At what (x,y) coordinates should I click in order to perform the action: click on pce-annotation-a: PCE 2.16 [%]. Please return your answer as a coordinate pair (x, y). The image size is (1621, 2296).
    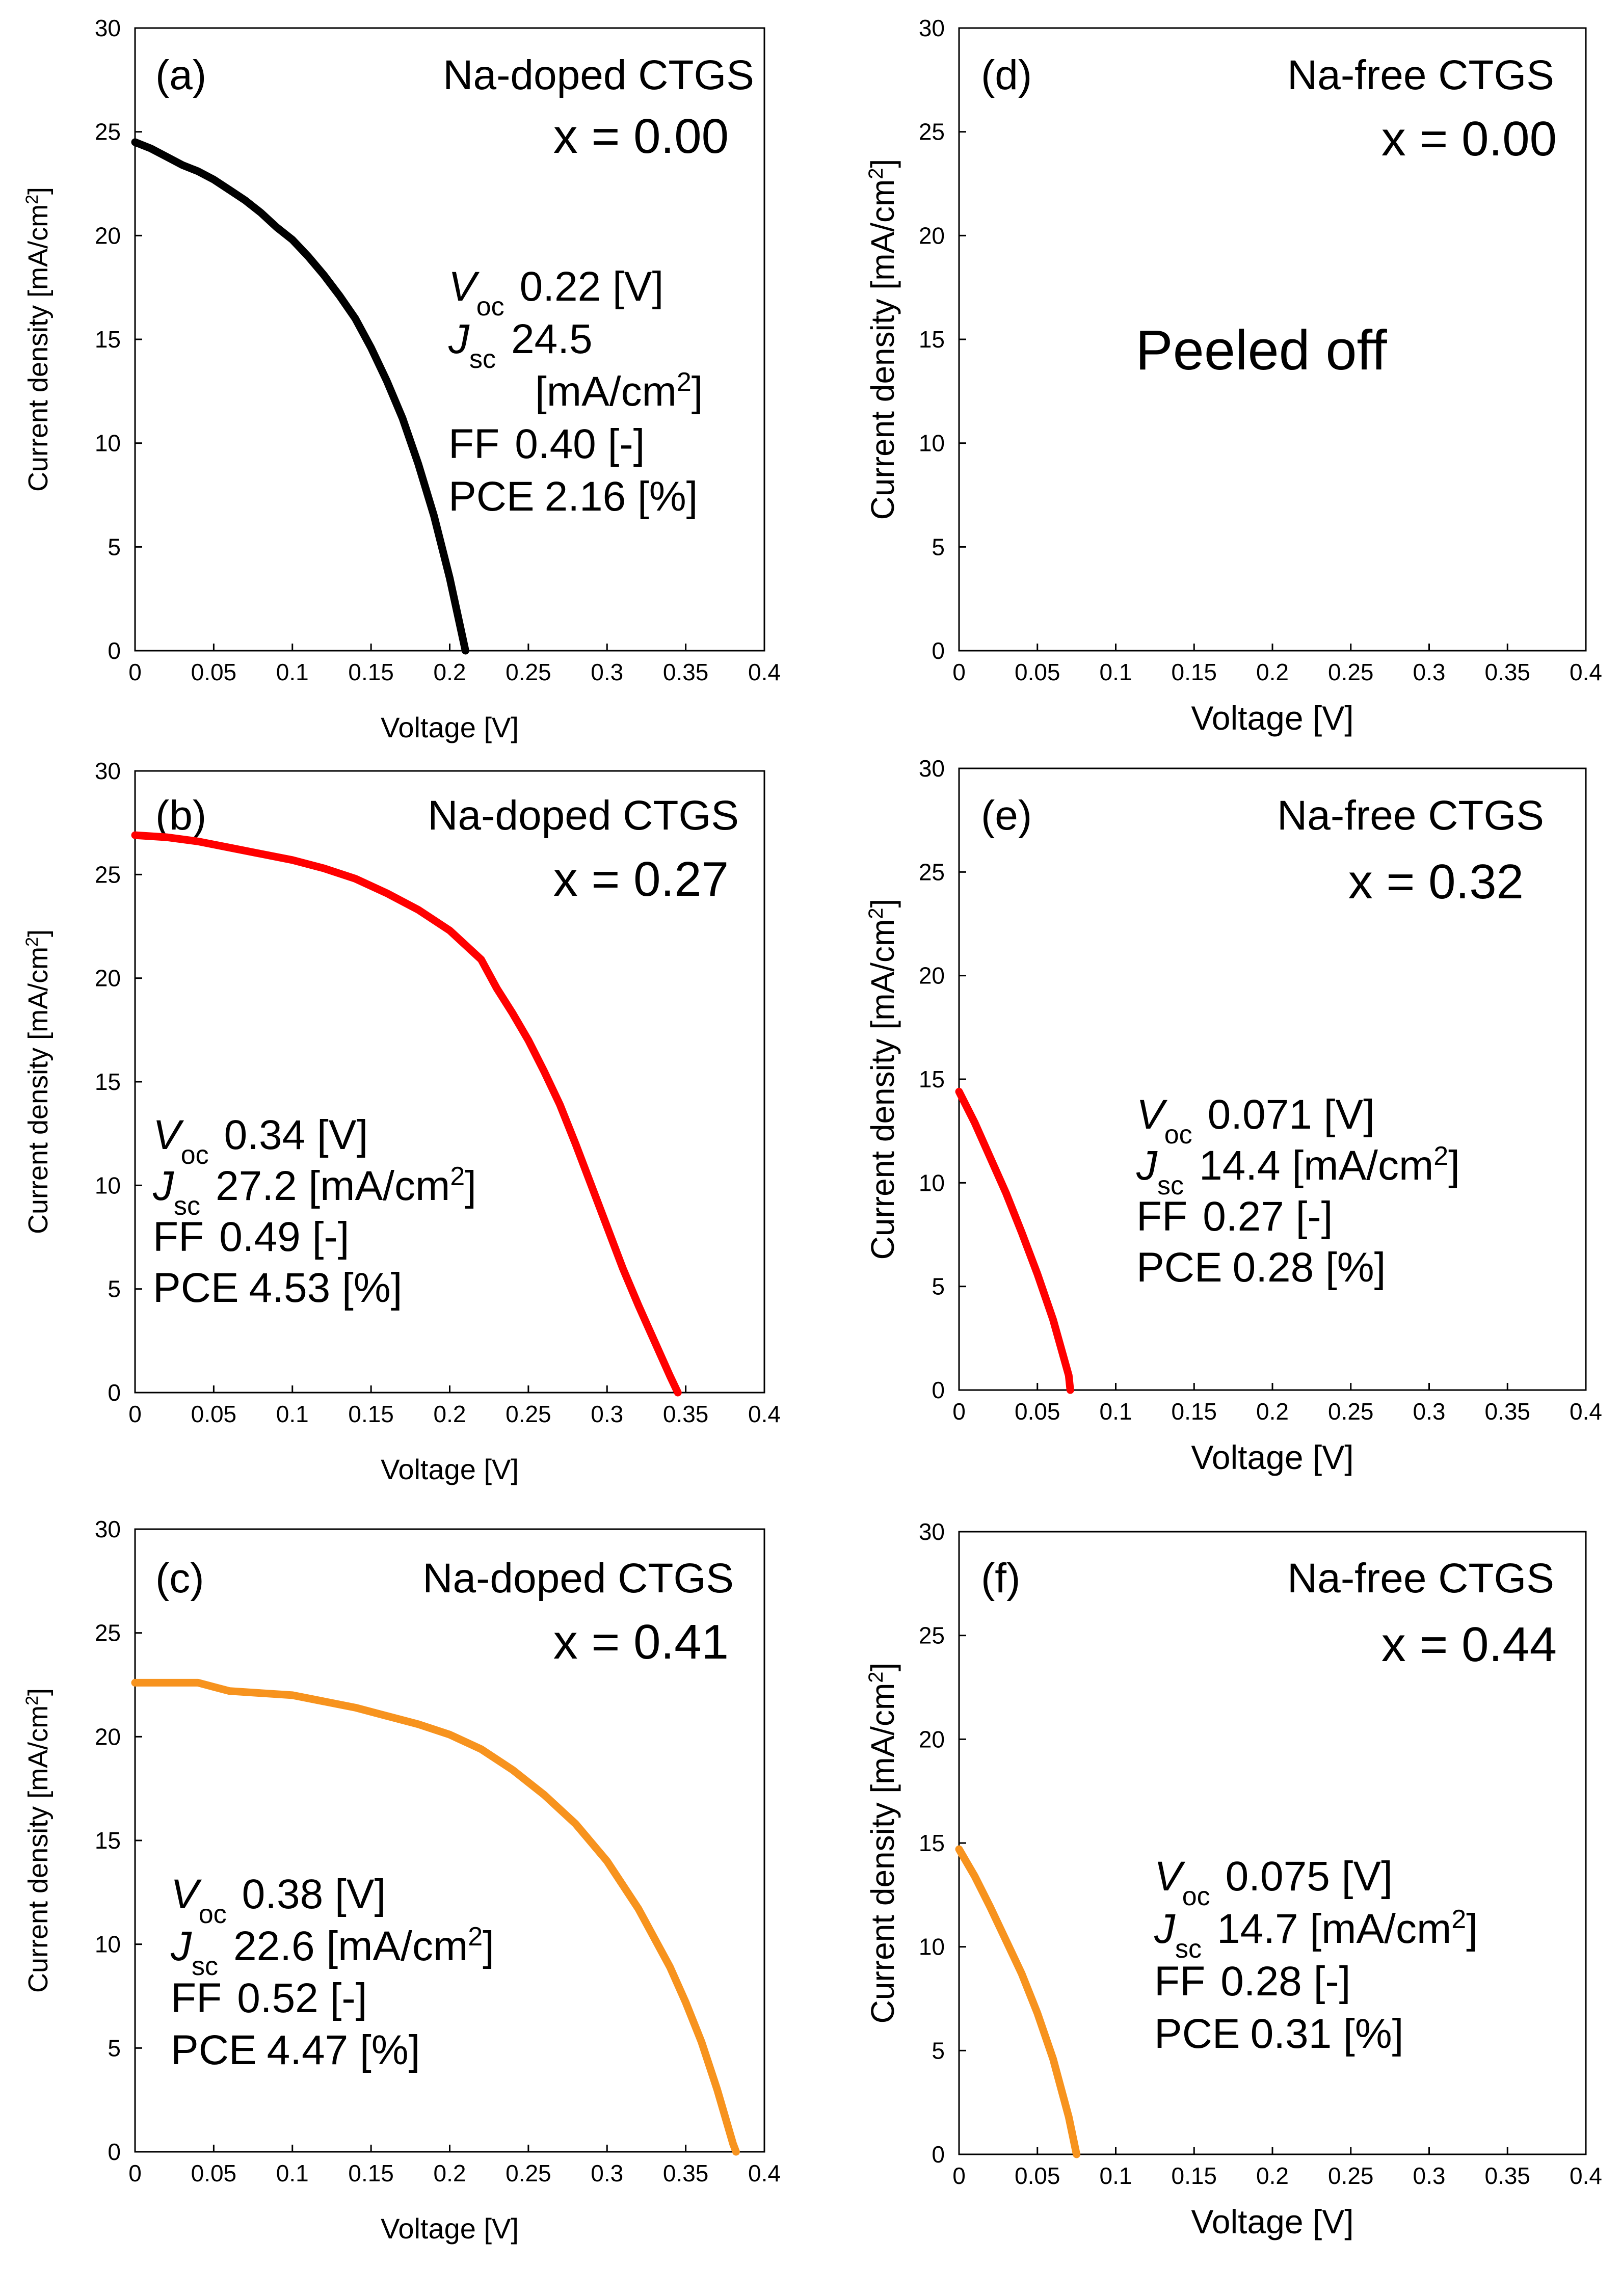
    Looking at the image, I should click on (573, 496).